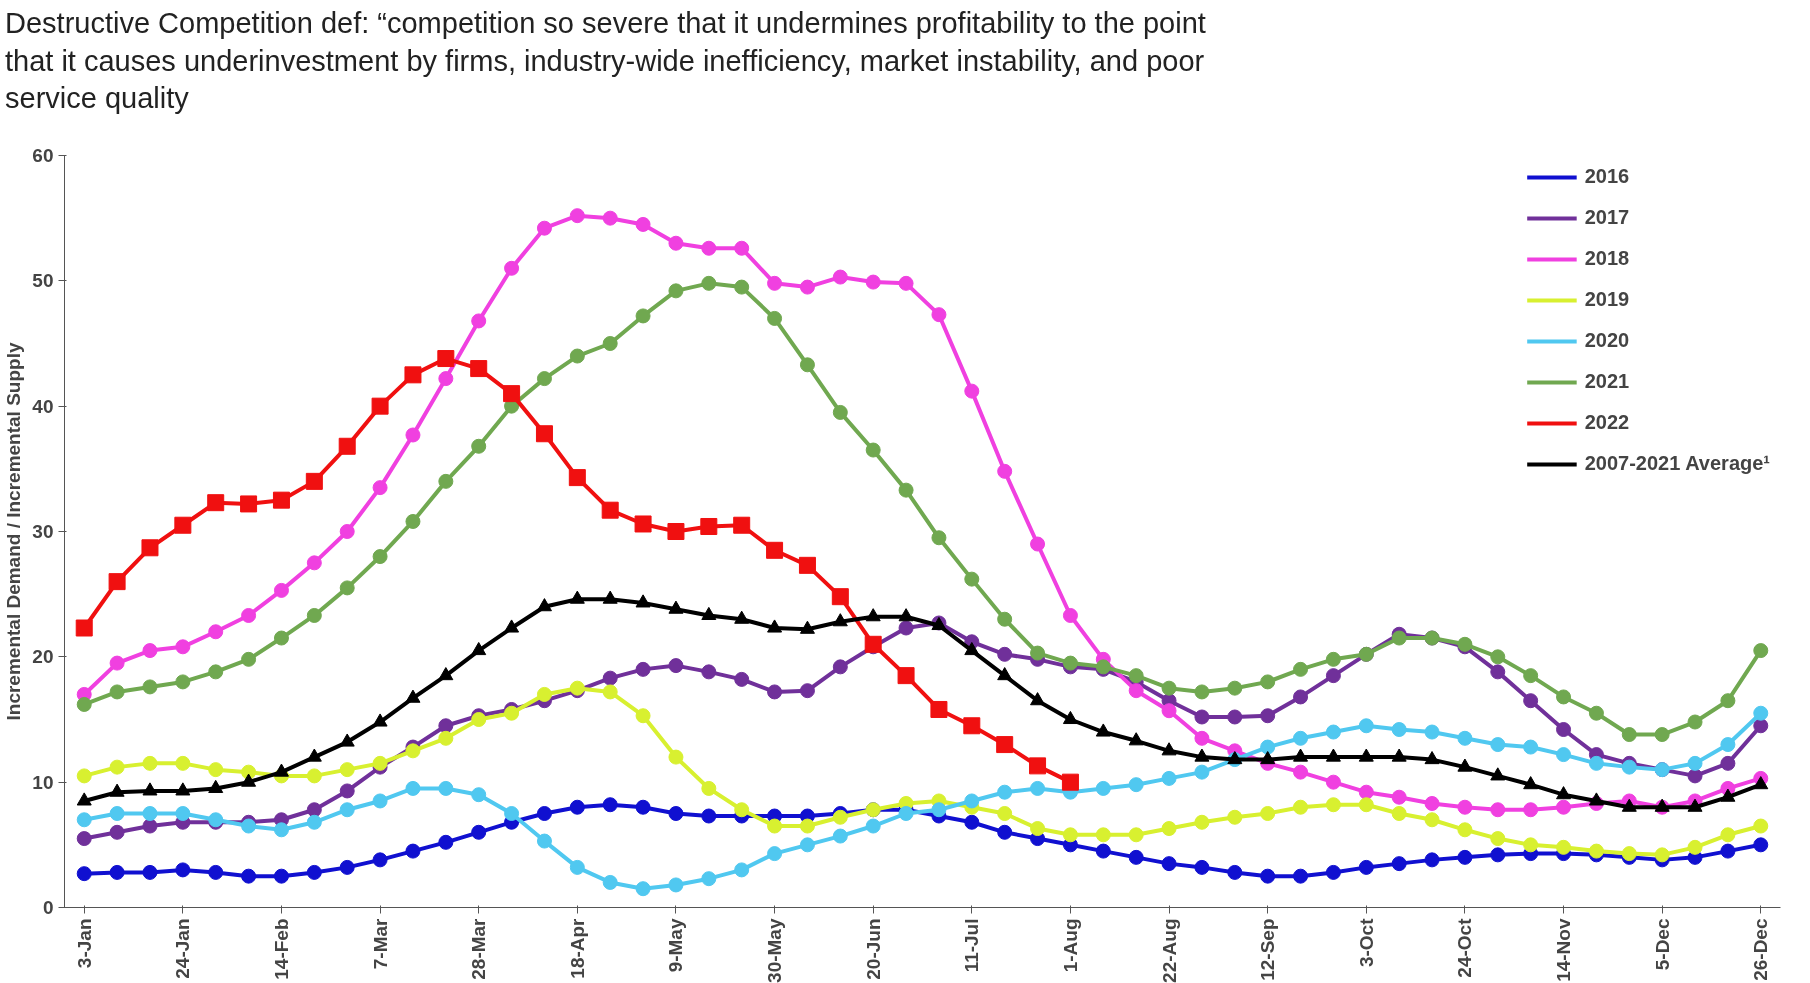 The height and width of the screenshot is (983, 1810). Describe the element at coordinates (43, 281) in the screenshot. I see `y-tick-label: 50` at that location.